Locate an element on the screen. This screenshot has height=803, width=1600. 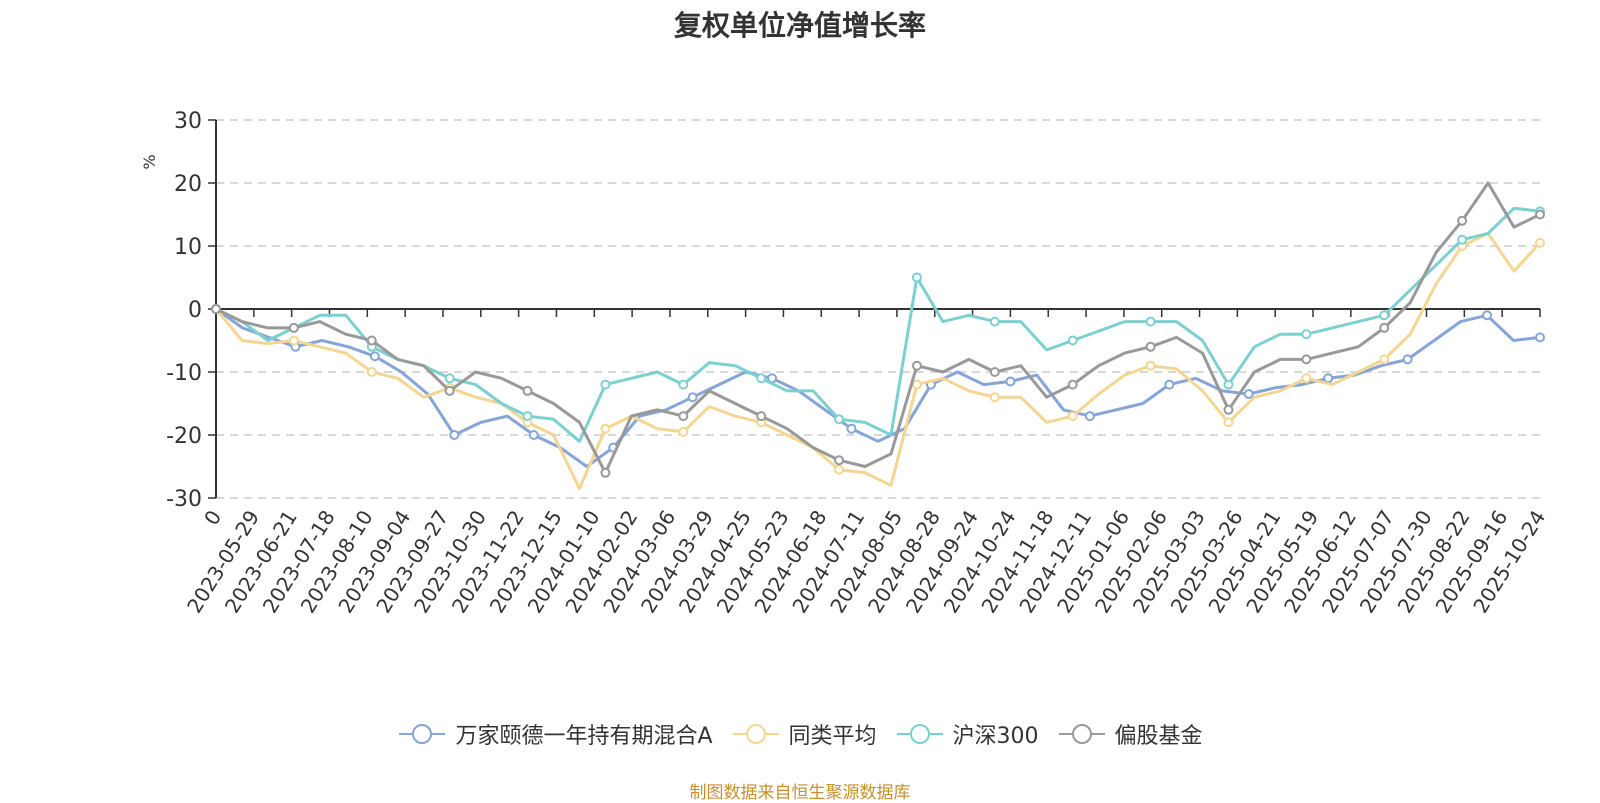
legend-item: 万家颐德一年持有期混合A is located at coordinates (555, 734).